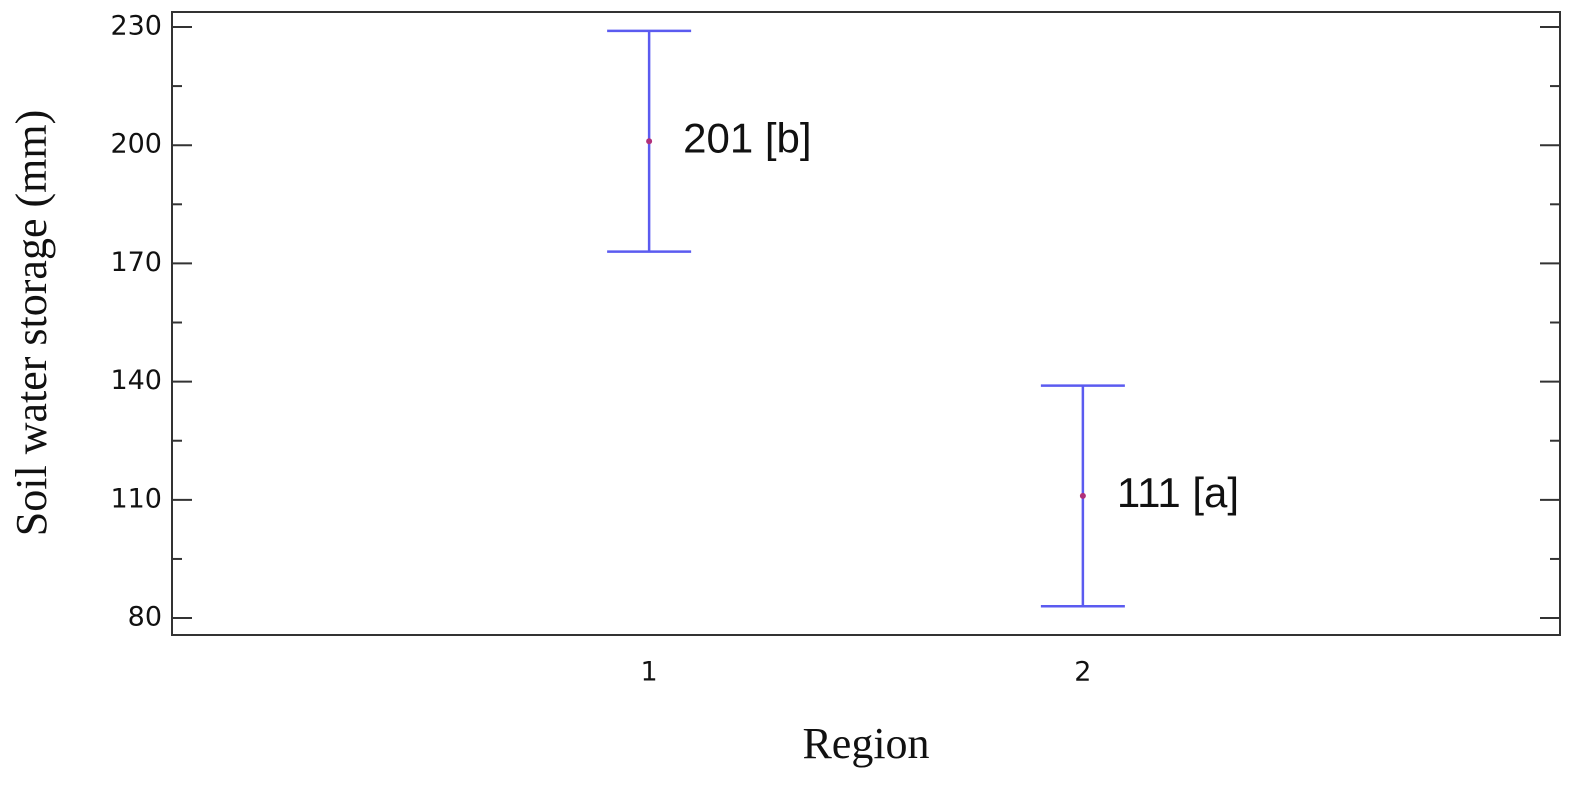  I want to click on y-tick-label: 110, so click(136, 498).